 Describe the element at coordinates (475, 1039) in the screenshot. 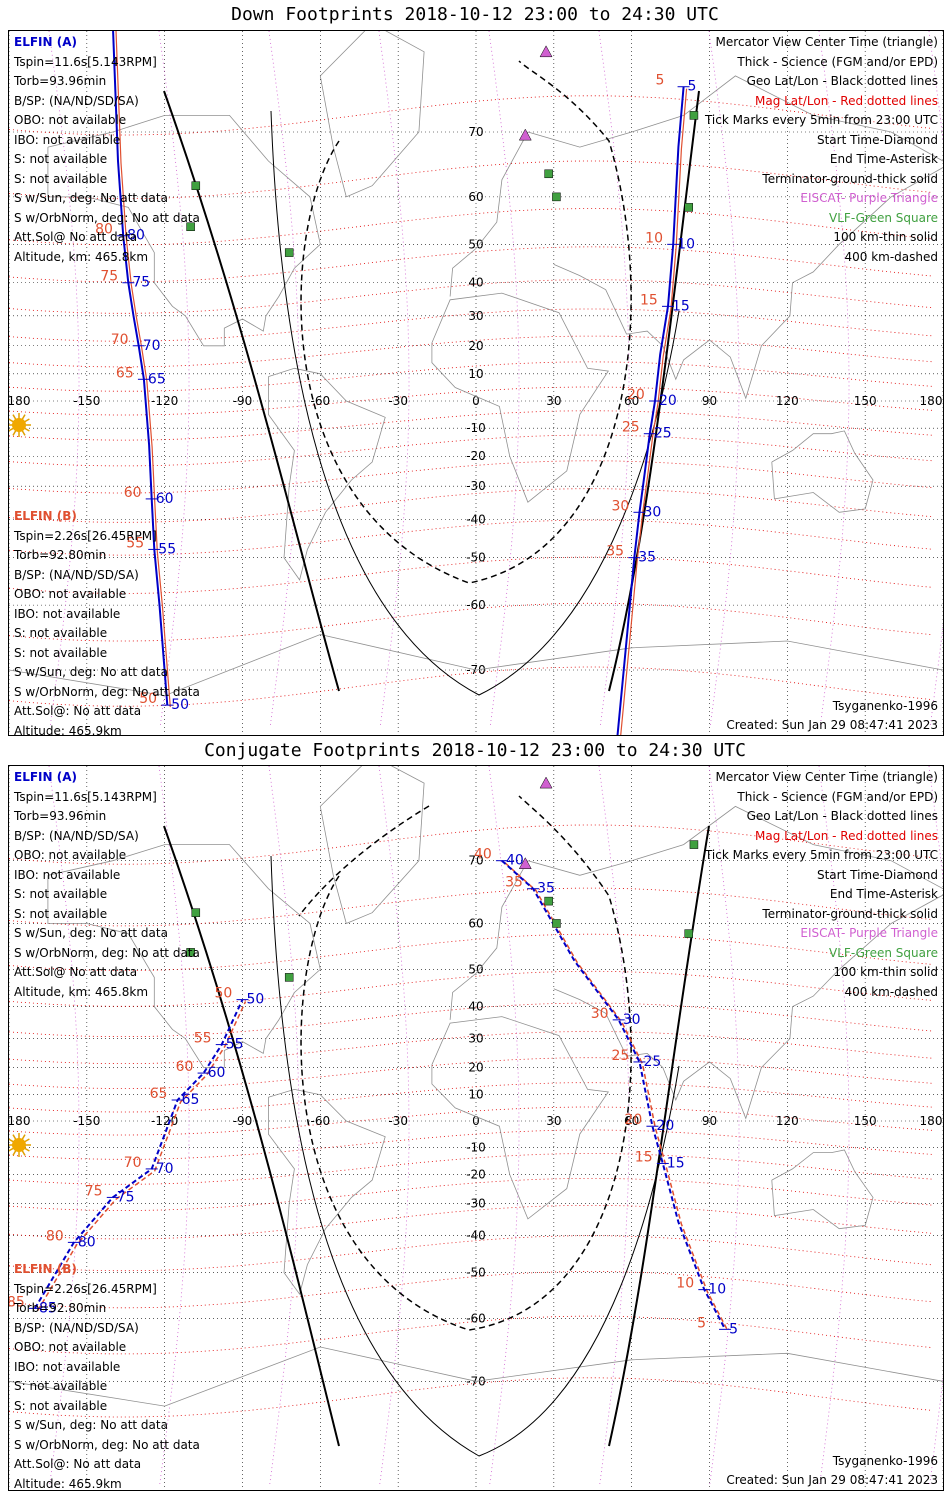

I see `lat-label: 30` at that location.